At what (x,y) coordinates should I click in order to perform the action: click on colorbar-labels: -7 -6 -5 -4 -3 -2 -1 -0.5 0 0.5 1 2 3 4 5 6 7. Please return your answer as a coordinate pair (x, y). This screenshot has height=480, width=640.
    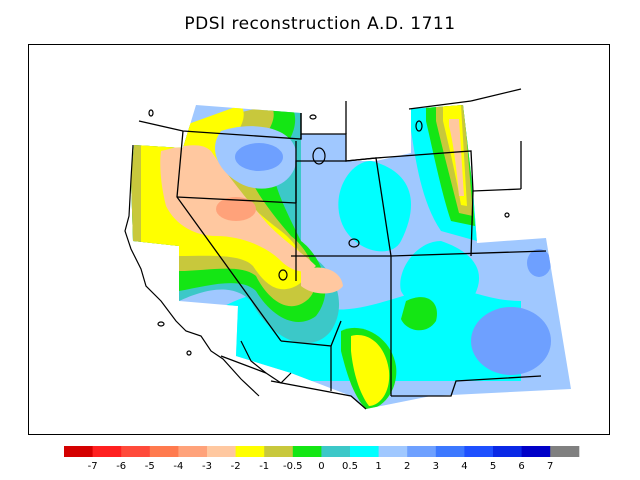
    Looking at the image, I should click on (321, 466).